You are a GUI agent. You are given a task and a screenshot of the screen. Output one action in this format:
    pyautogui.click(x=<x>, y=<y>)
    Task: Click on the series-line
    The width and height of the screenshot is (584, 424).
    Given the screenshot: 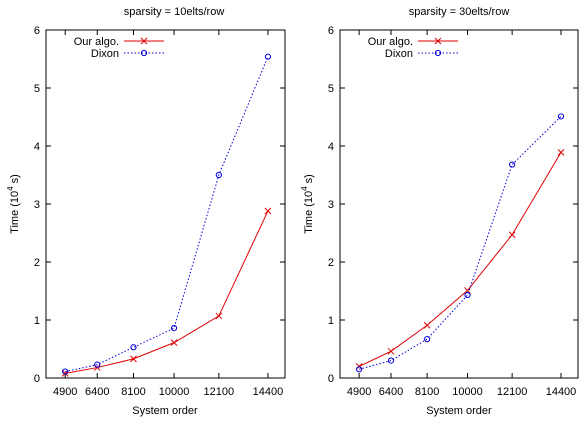 What is the action you would take?
    pyautogui.click(x=167, y=292)
    